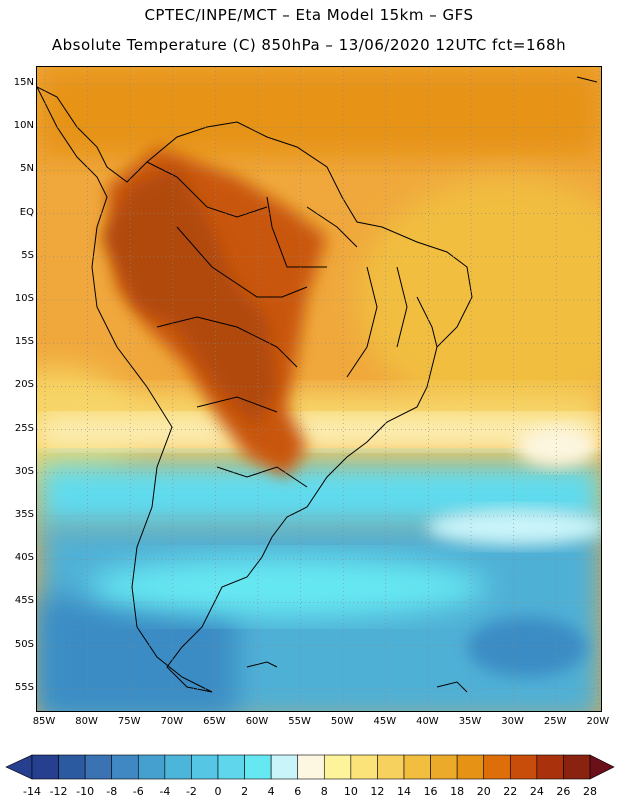 The image size is (618, 800). Describe the element at coordinates (27, 255) in the screenshot. I see `lat-label: 5S` at that location.